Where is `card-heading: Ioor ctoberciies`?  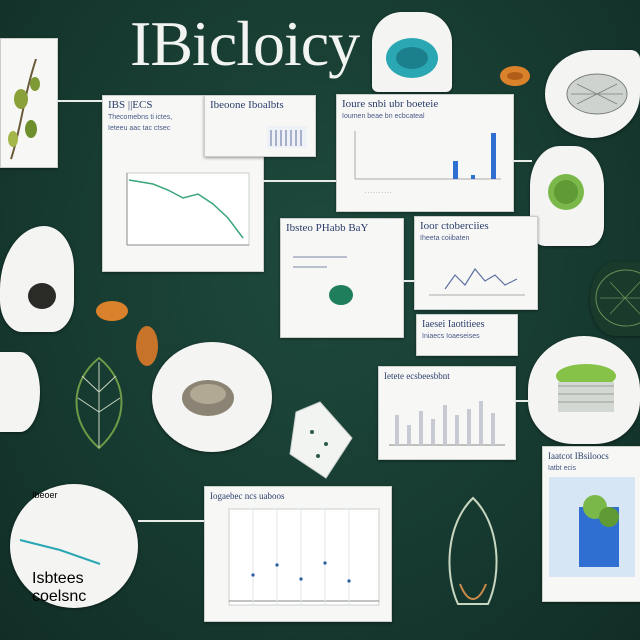 card-heading: Ioor ctoberciies is located at coordinates (454, 226).